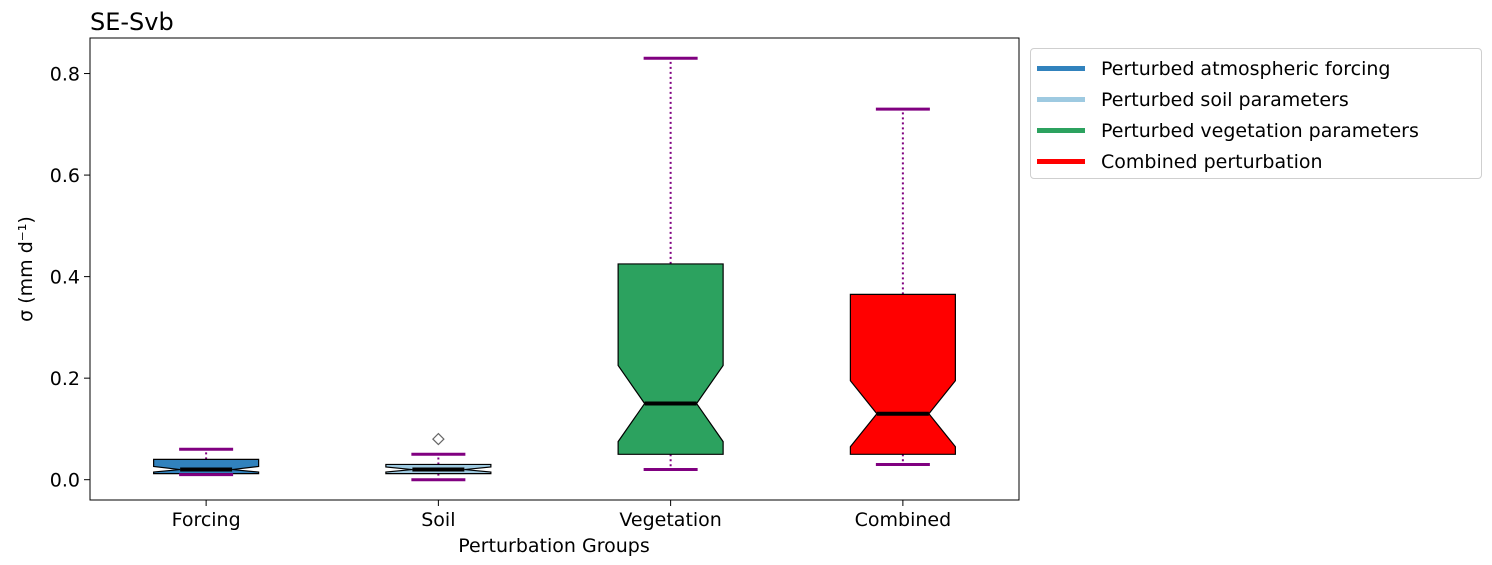 This screenshot has width=1492, height=565. I want to click on box-soil, so click(438, 457).